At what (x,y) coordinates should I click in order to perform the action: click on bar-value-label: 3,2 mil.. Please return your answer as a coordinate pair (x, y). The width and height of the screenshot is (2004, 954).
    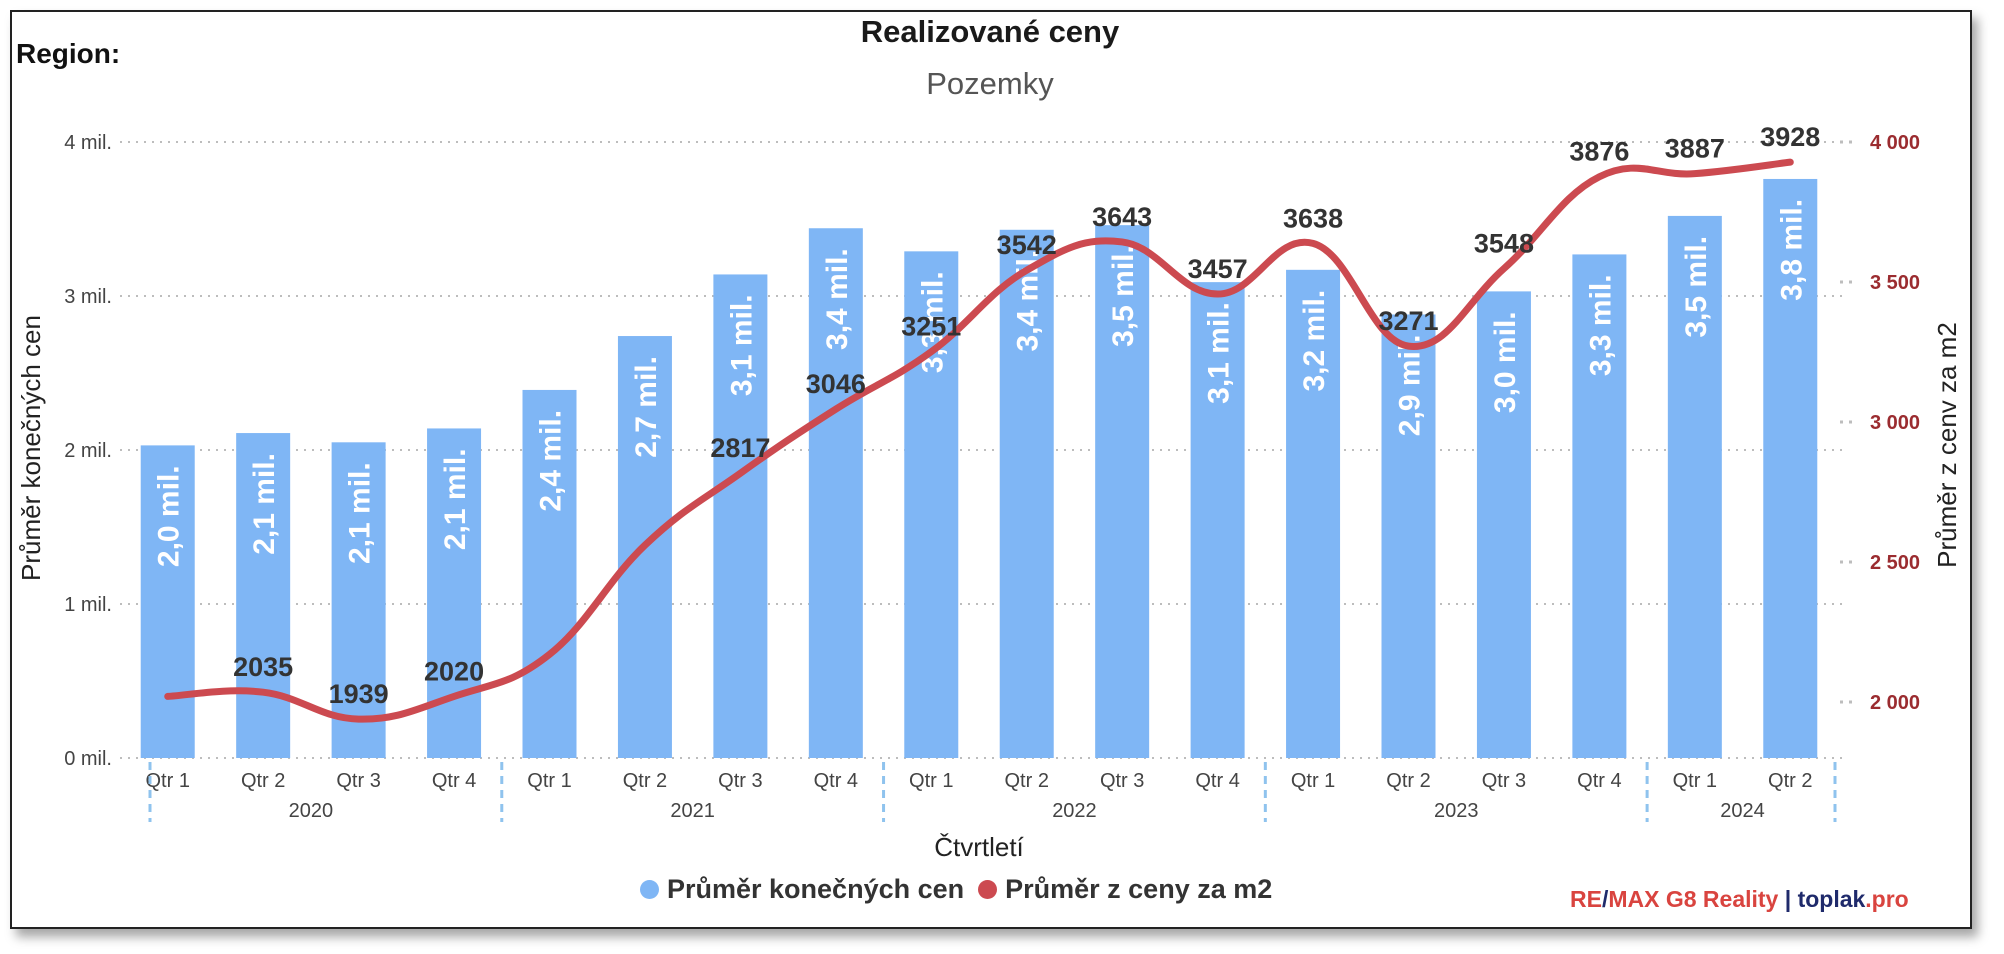
    Looking at the image, I should click on (1314, 341).